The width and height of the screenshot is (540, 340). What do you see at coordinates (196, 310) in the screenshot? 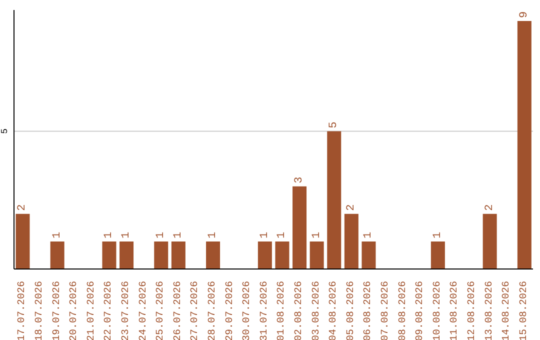
I see `x-tick-label: 27.07.2026` at bounding box center [196, 310].